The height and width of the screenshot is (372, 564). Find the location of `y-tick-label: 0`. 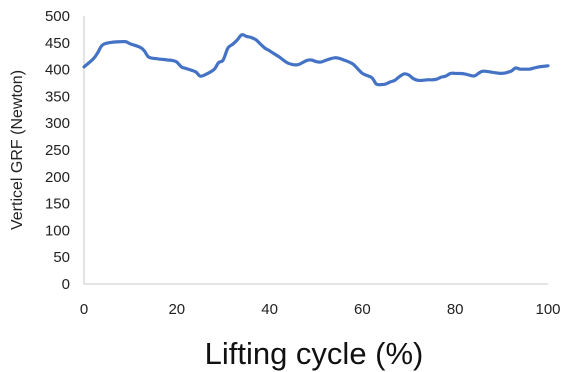

y-tick-label: 0 is located at coordinates (66, 284).